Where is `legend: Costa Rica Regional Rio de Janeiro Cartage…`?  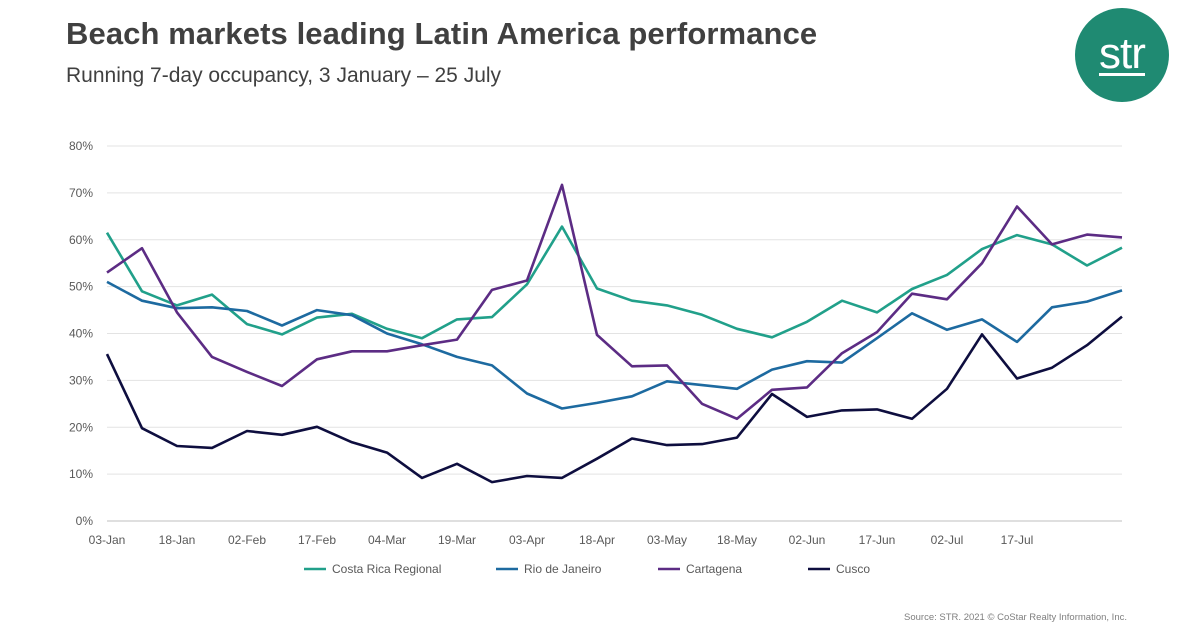
legend: Costa Rica Regional Rio de Janeiro Cartage… is located at coordinates (587, 569).